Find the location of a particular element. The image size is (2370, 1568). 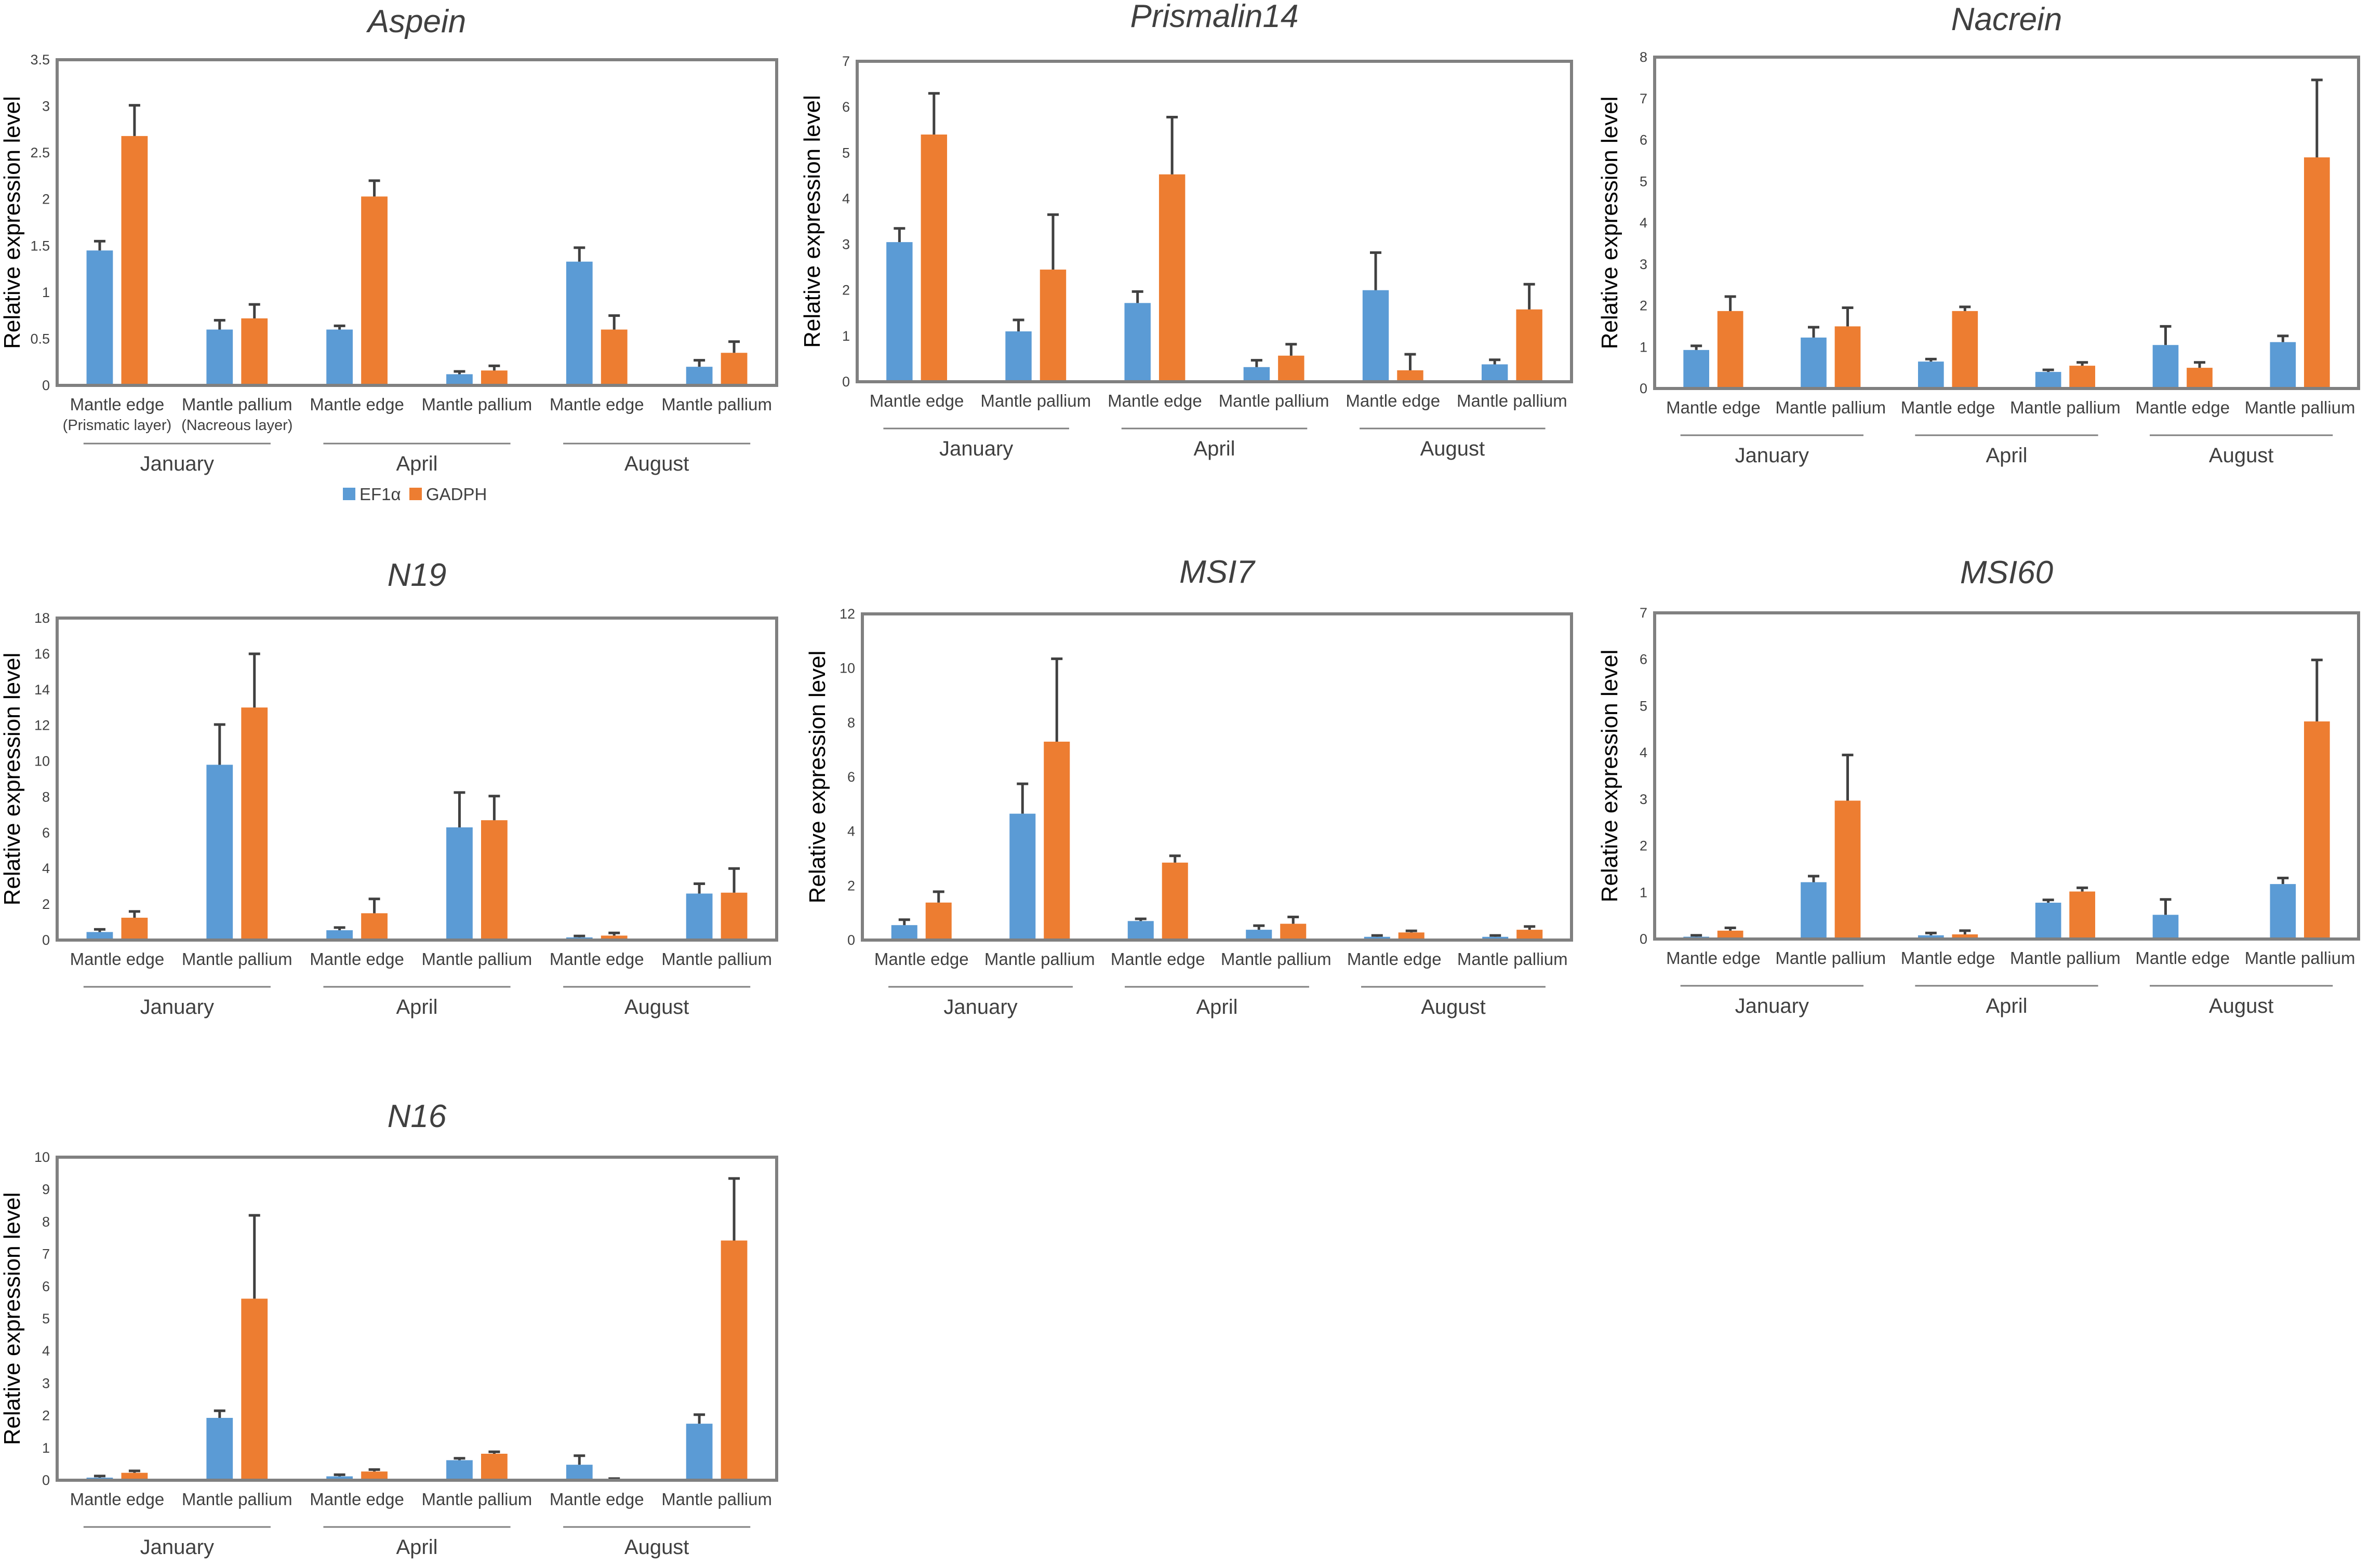

y-tick-label: 1.5 is located at coordinates (40, 245).